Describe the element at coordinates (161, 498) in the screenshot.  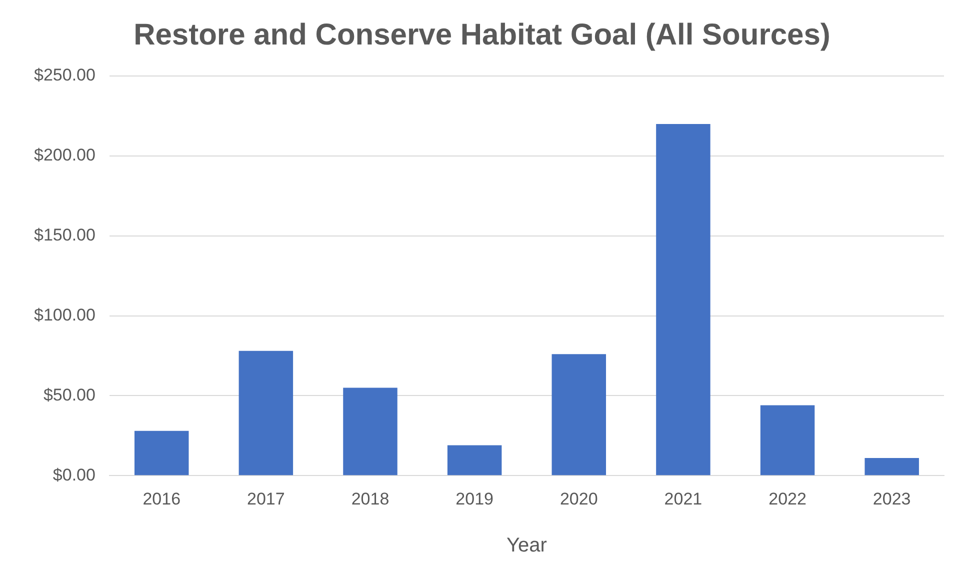
I see `x-tick-label: 2016` at that location.